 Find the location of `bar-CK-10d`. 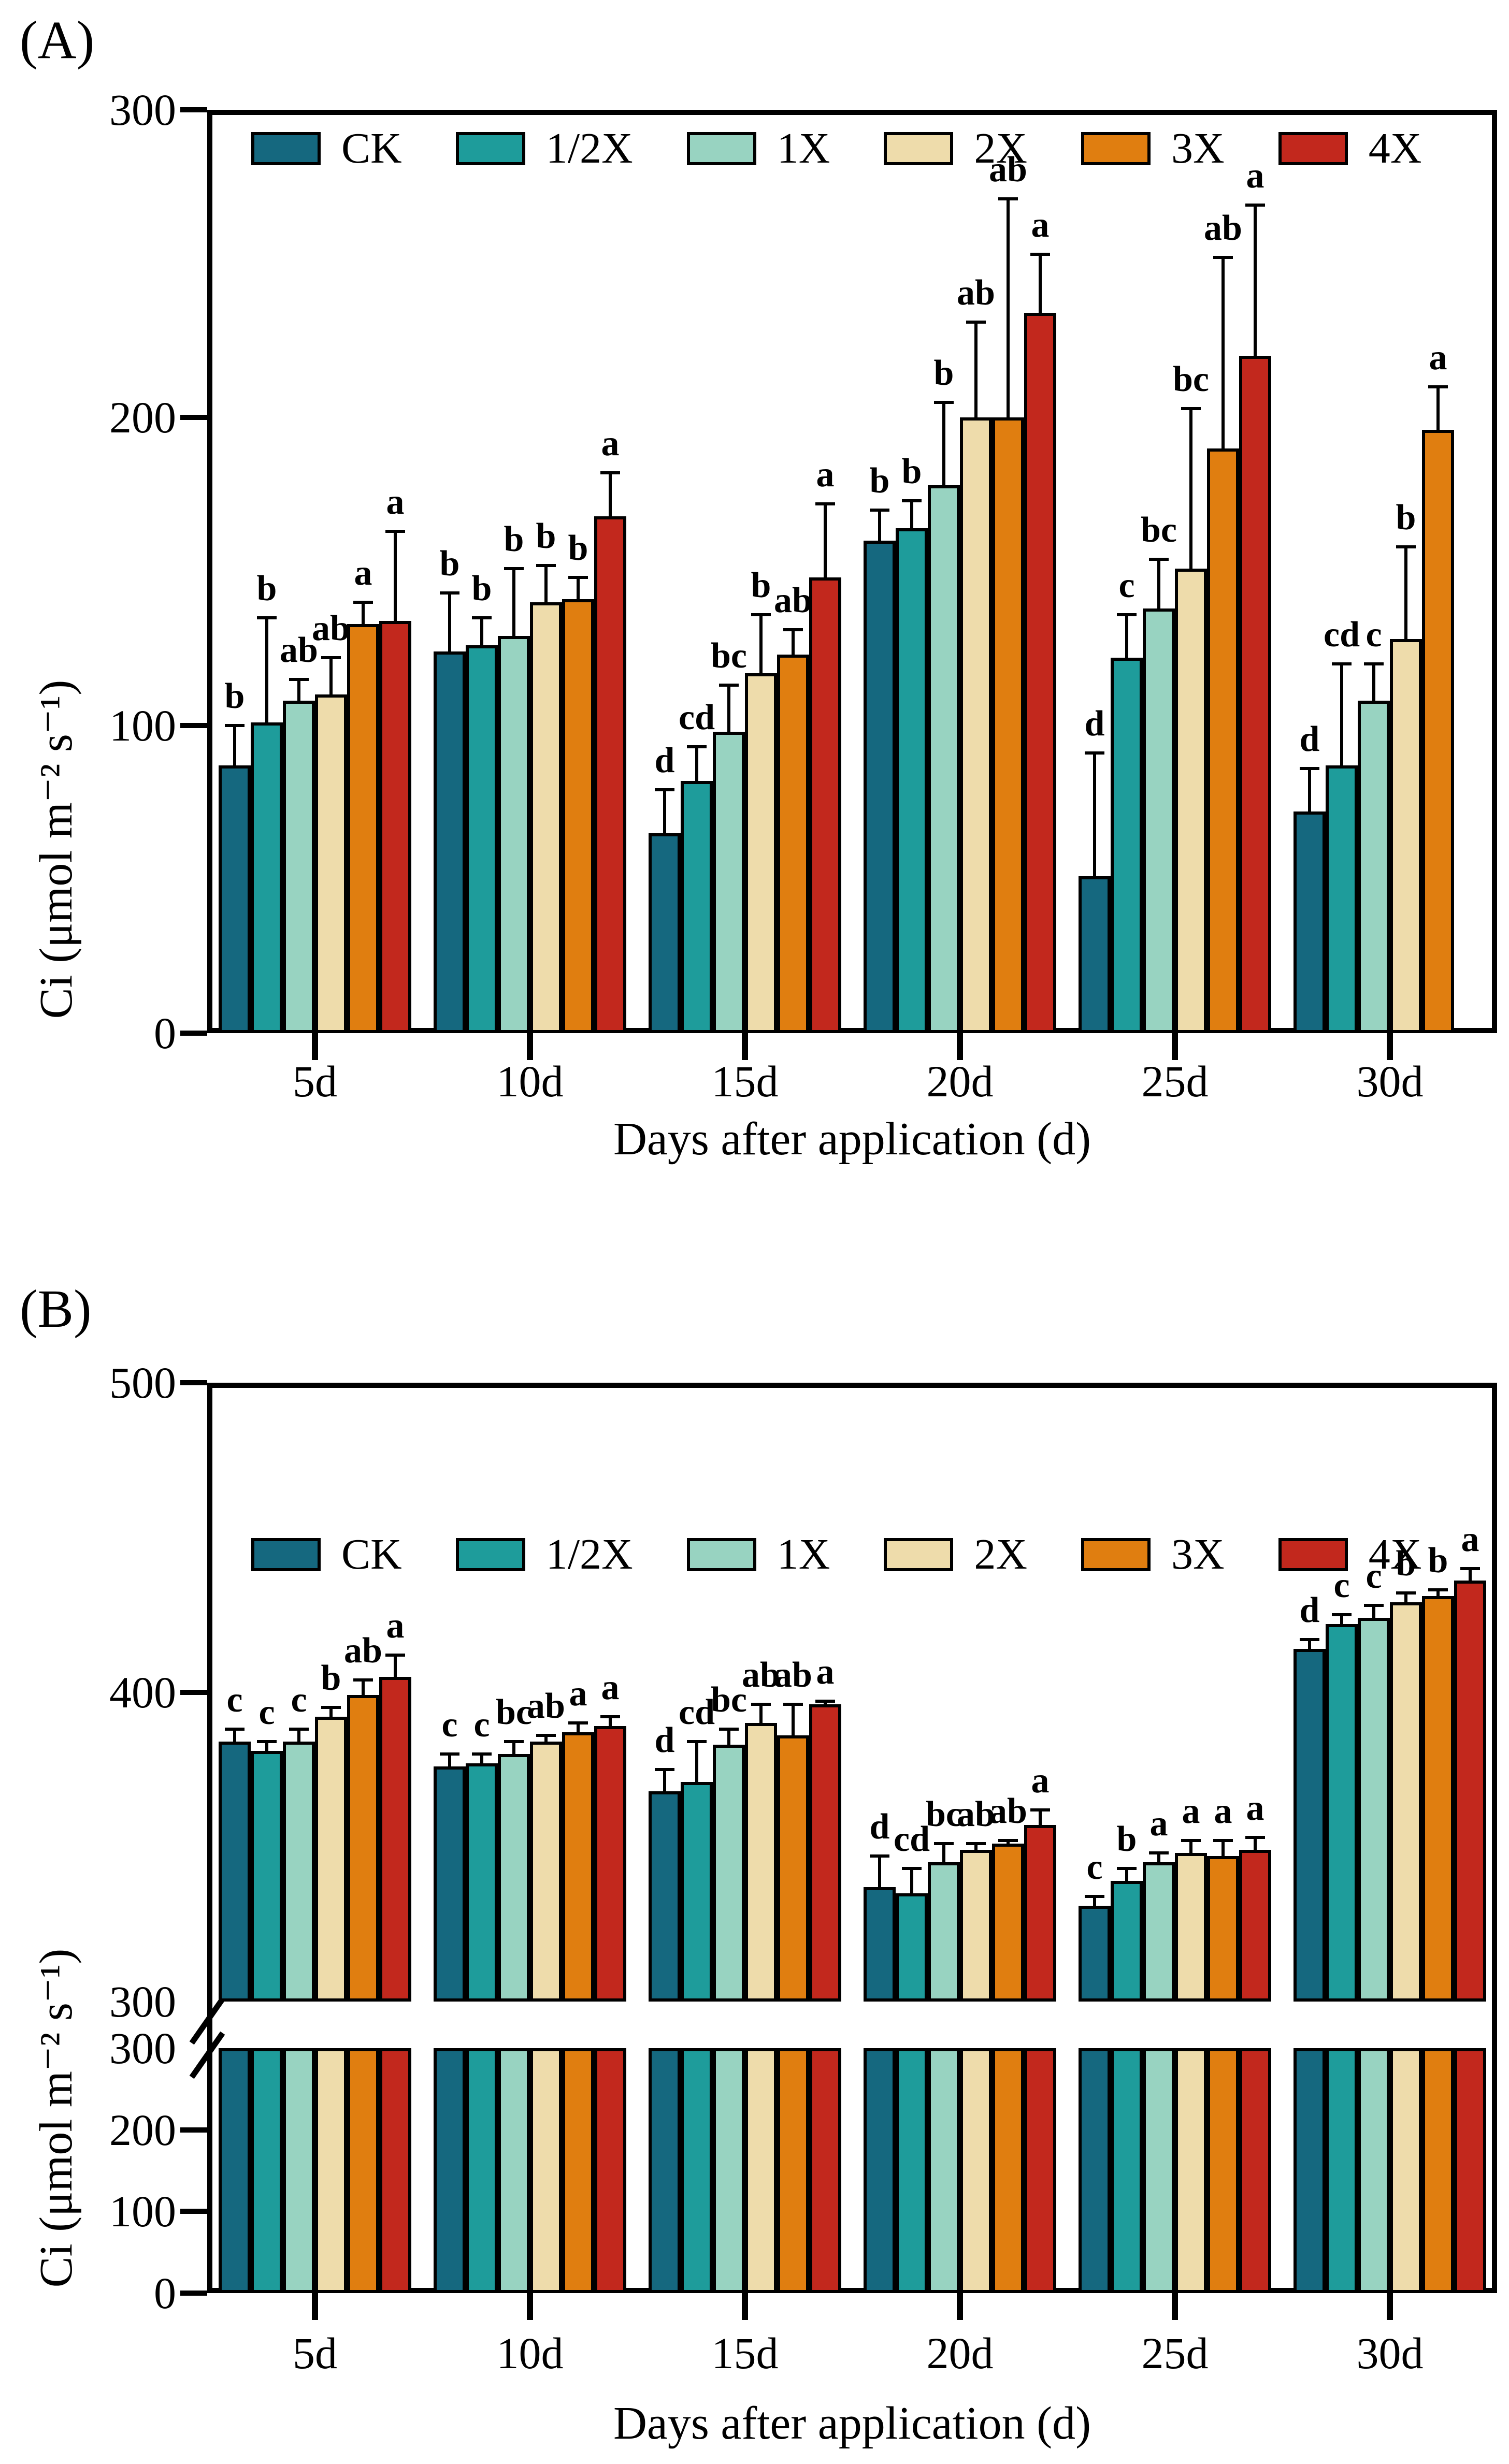

bar-CK-10d is located at coordinates (450, 2170).